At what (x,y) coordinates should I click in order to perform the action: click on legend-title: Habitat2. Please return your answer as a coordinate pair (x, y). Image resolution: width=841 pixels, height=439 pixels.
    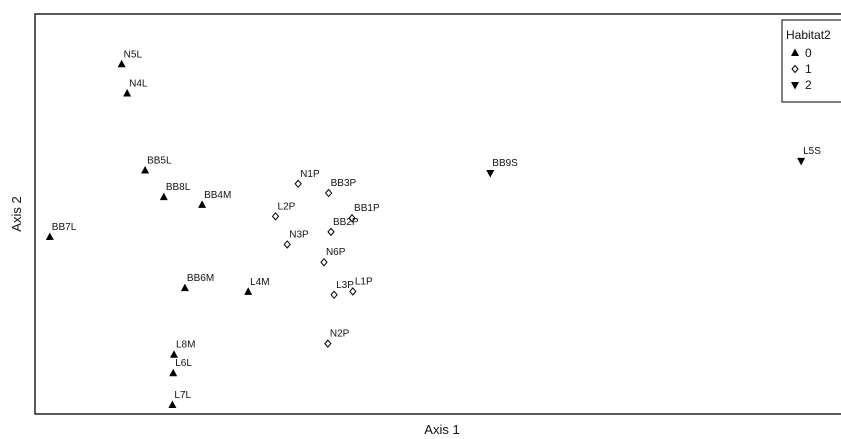
    Looking at the image, I should click on (808, 35).